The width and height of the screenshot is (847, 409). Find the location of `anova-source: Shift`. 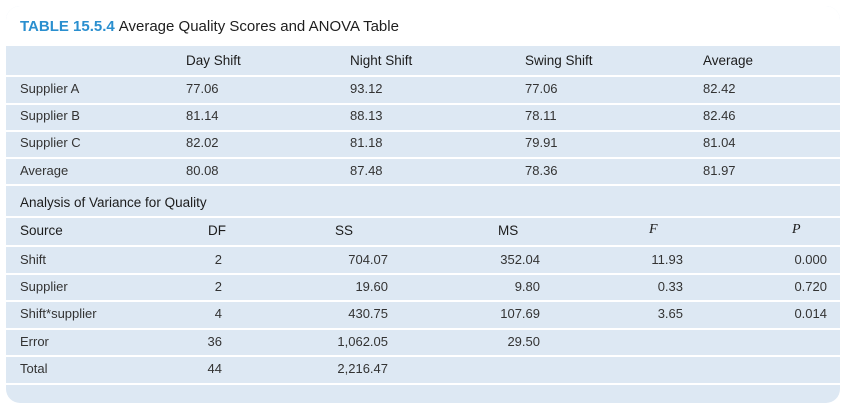

anova-source: Shift is located at coordinates (33, 259).